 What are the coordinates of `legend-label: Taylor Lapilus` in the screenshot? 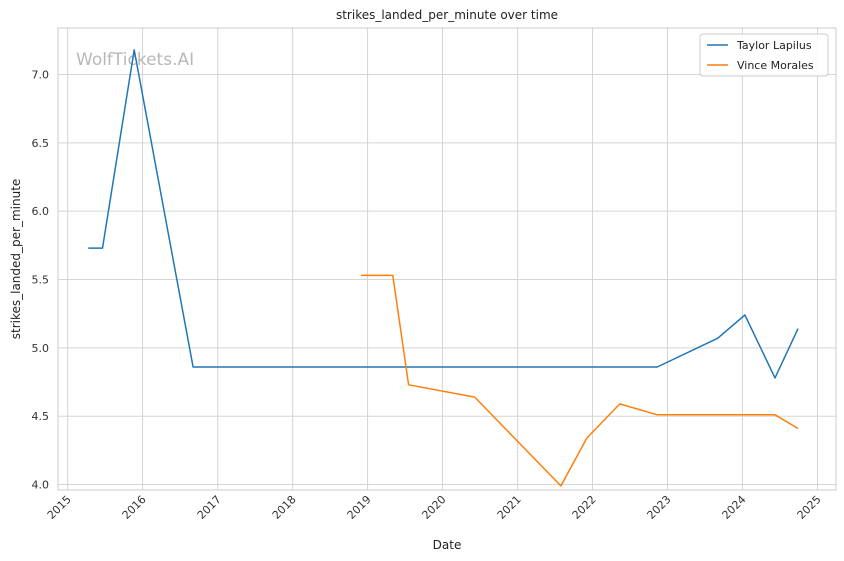 It's located at (774, 45).